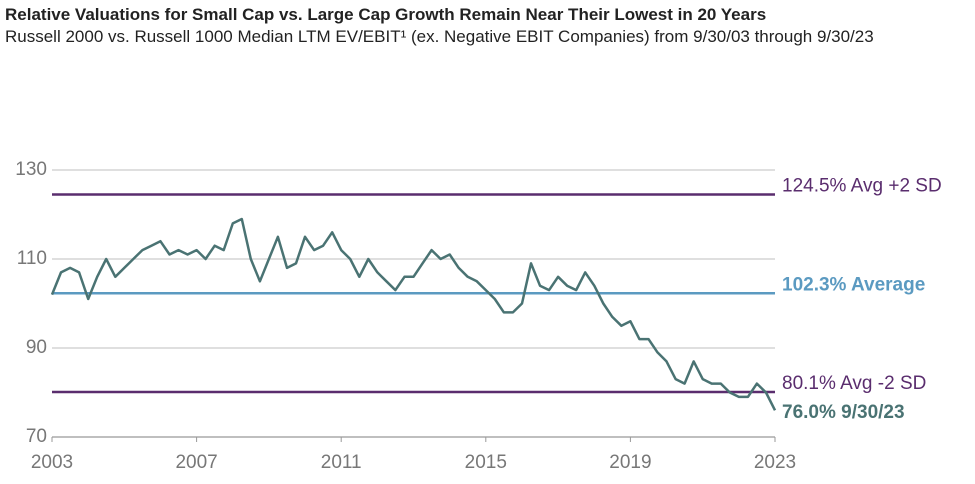  What do you see at coordinates (36, 347) in the screenshot?
I see `y-tick-label: 90` at bounding box center [36, 347].